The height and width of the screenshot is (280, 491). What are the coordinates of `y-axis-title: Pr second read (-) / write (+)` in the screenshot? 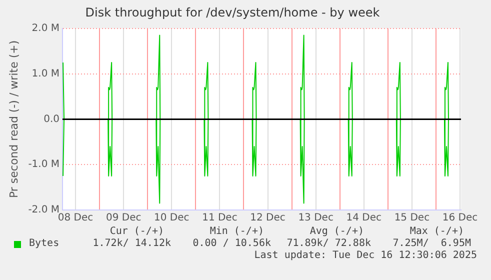 It's located at (13, 119).